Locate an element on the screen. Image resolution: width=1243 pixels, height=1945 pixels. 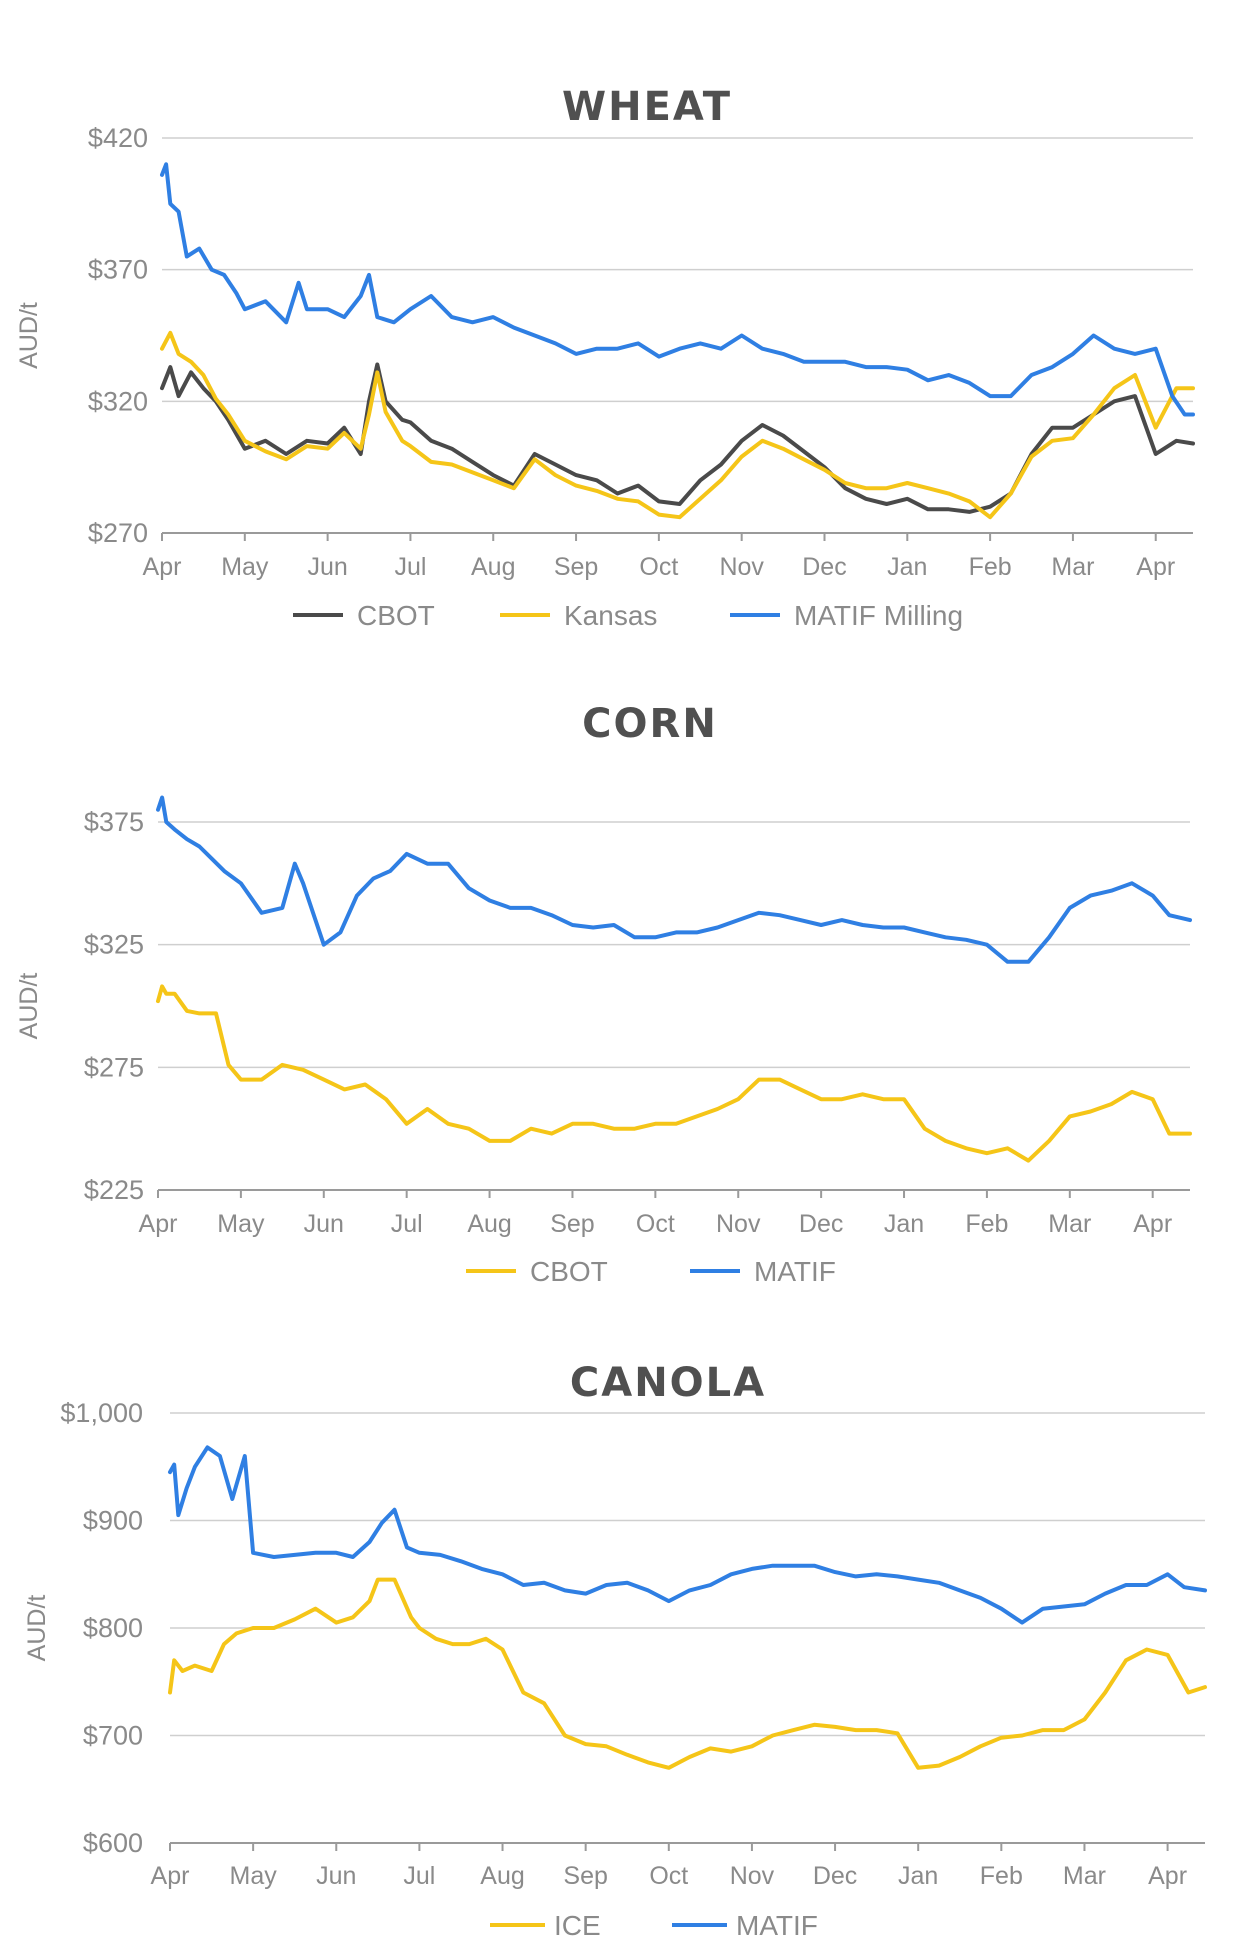
y-tick-label: $420 is located at coordinates (118, 138).